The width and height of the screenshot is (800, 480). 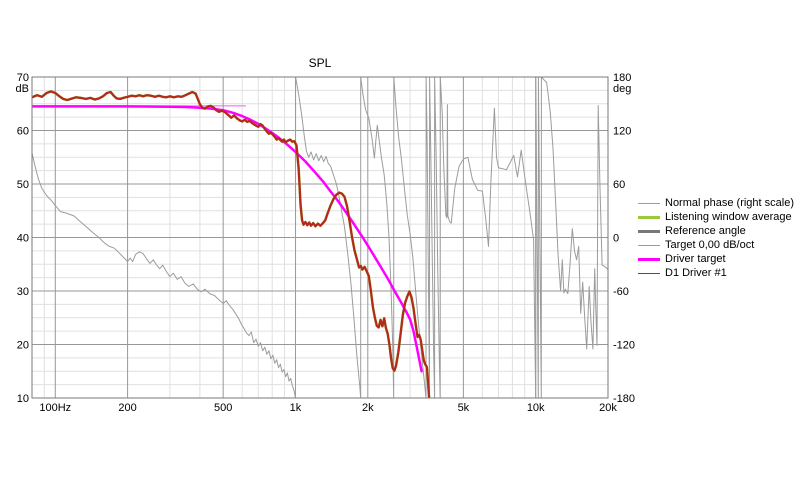 I want to click on legend-label: Driver target, so click(x=695, y=259).